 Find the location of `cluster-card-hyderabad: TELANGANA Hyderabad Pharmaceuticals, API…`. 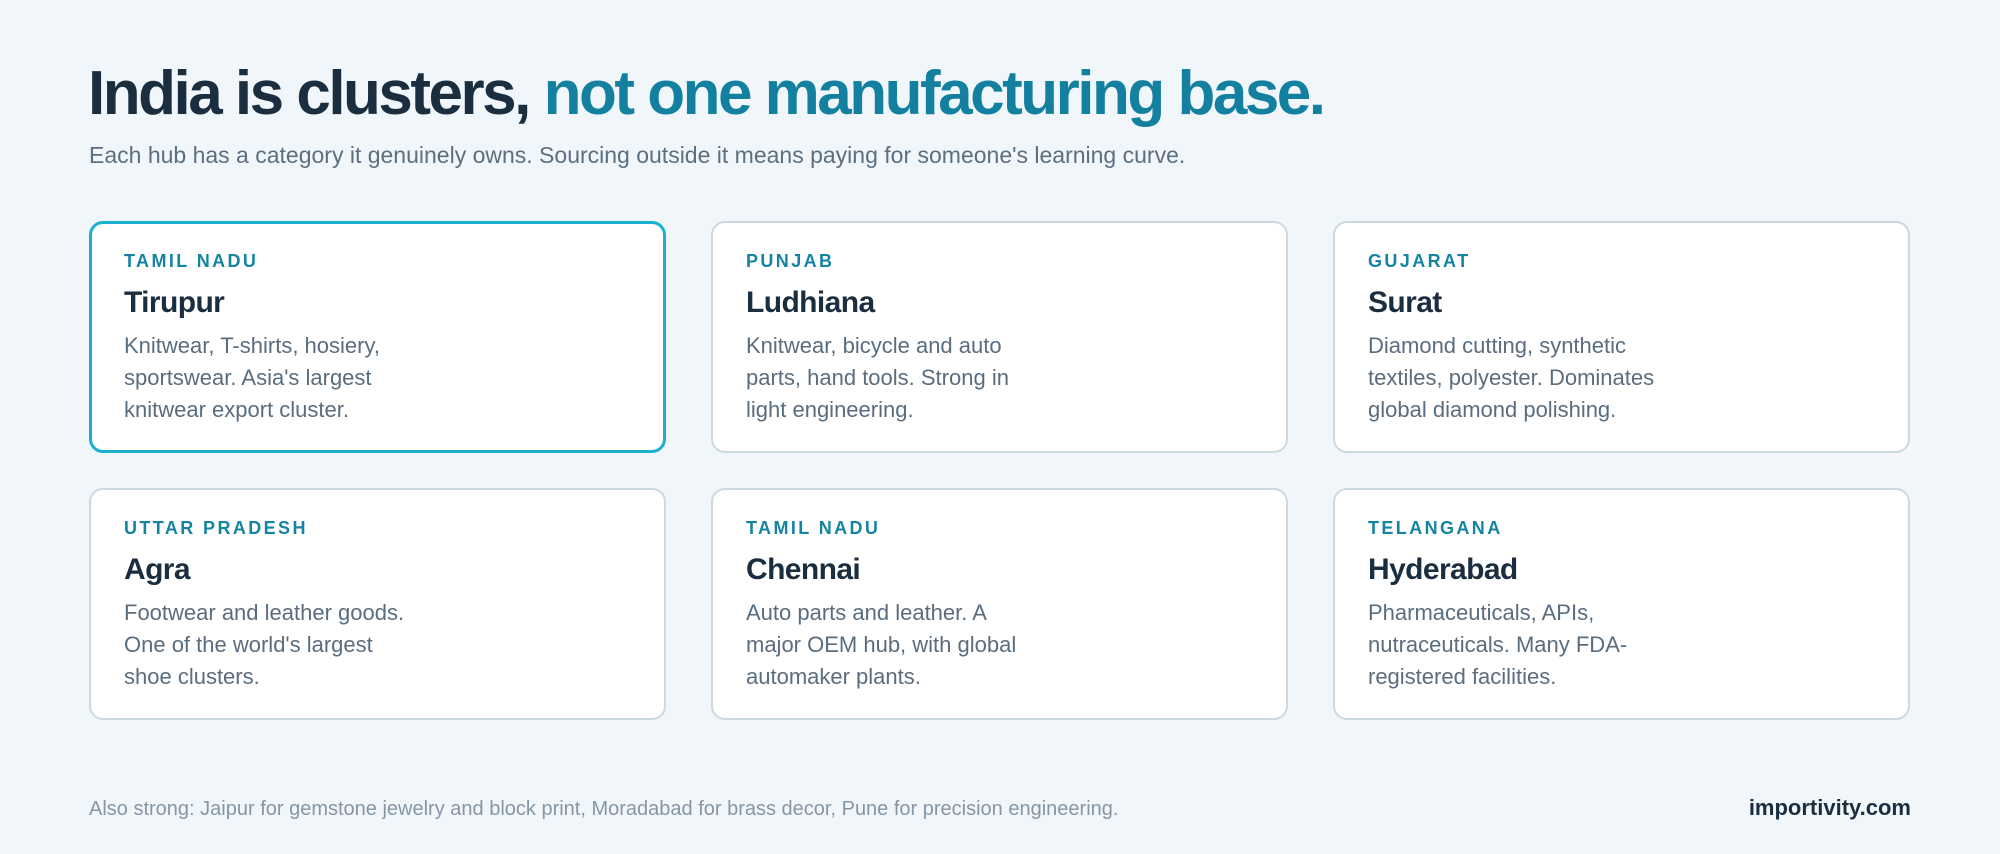

cluster-card-hyderabad: TELANGANA Hyderabad Pharmaceuticals, API… is located at coordinates (1621, 604).